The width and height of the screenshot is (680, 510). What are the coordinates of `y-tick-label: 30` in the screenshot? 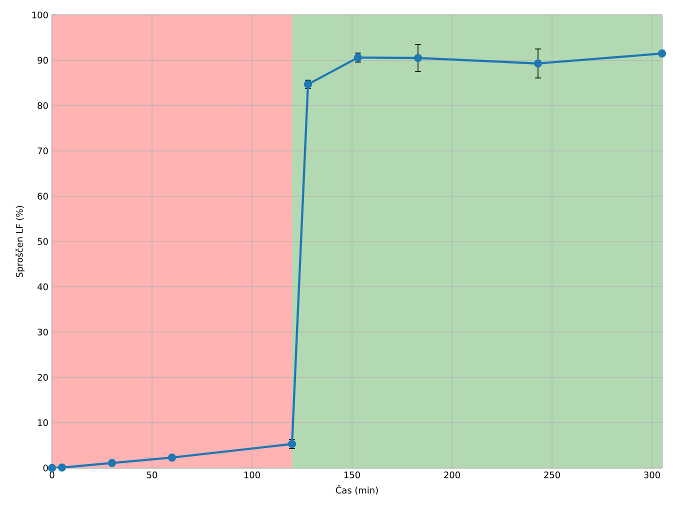 It's located at (43, 332).